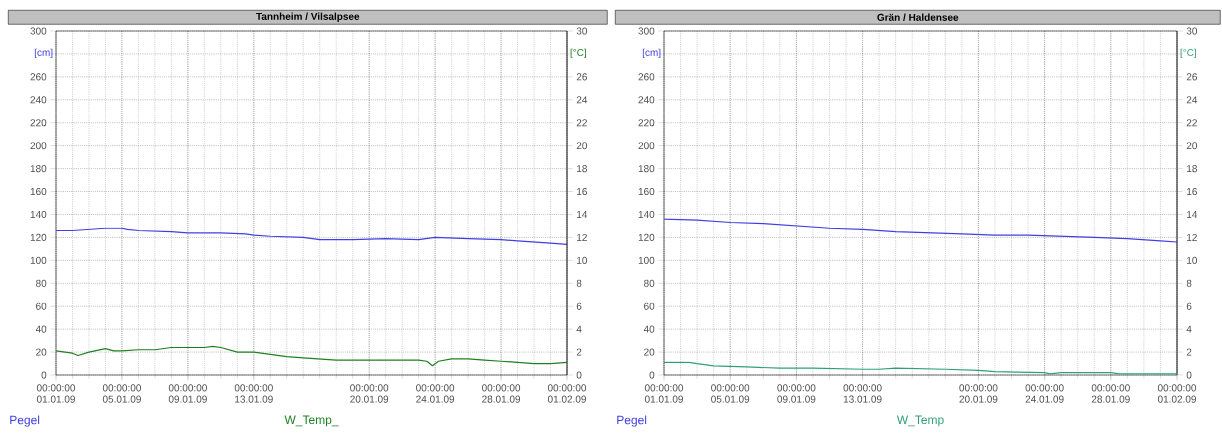  Describe the element at coordinates (311, 421) in the screenshot. I see `text: W_Temp_` at that location.